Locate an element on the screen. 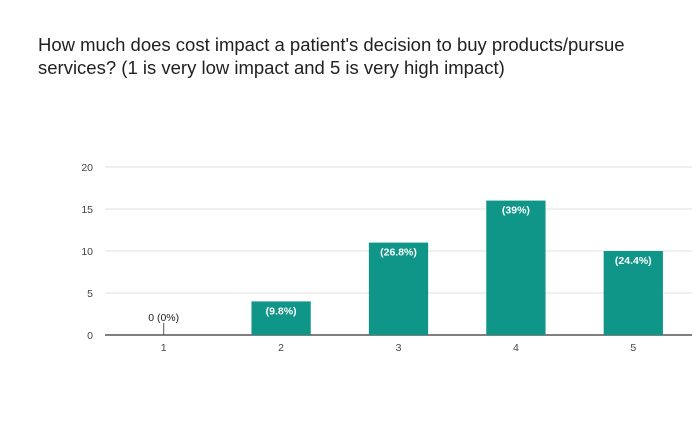 This screenshot has height=441, width=700. y-tick-label: 10 is located at coordinates (87, 252).